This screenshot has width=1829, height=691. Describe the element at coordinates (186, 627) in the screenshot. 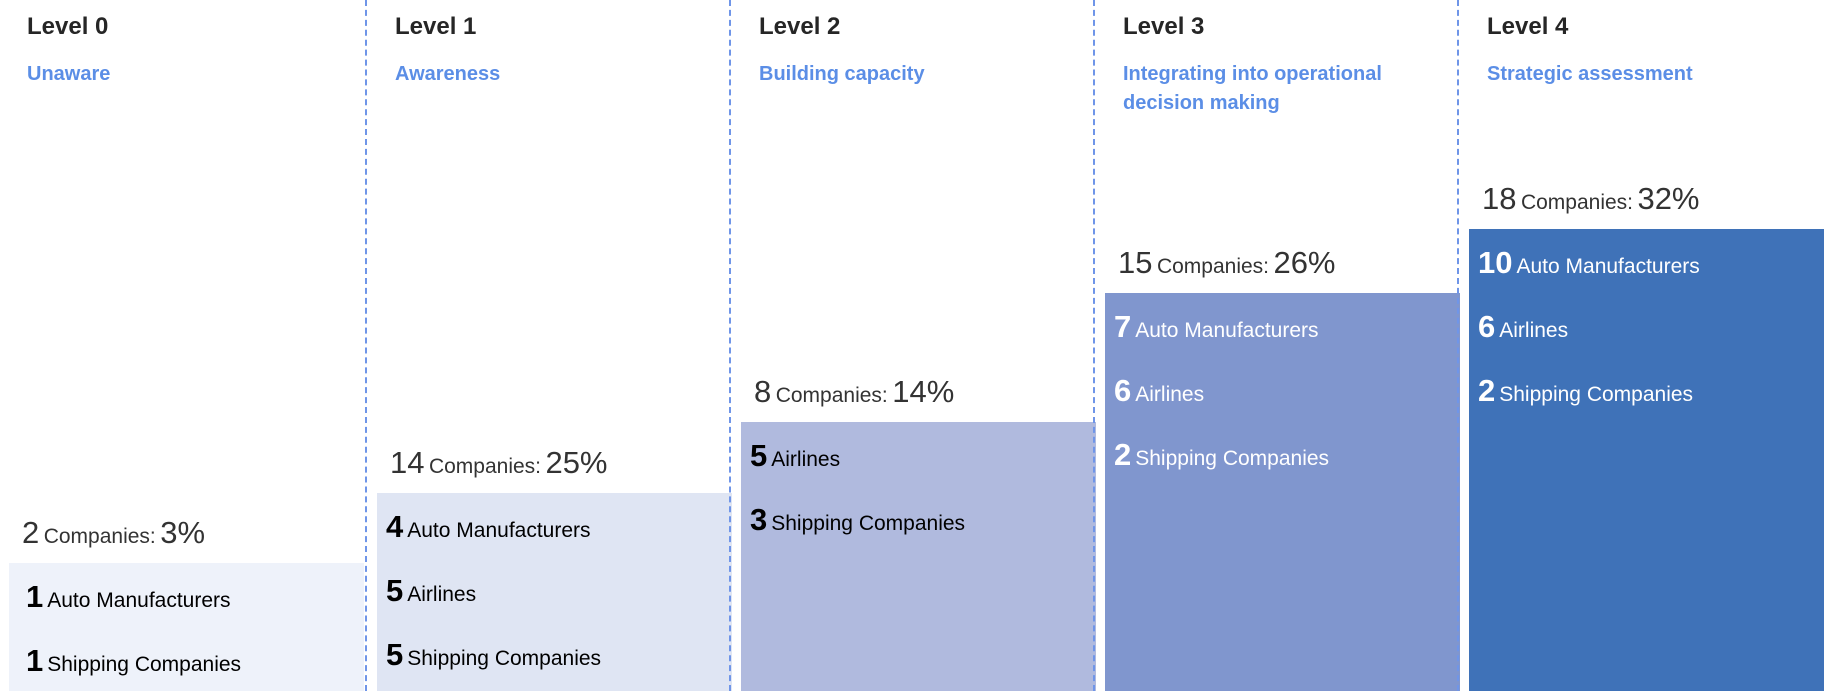

I see `level-bar: 1 Auto Manufacturers 1 Shipping Companies` at that location.